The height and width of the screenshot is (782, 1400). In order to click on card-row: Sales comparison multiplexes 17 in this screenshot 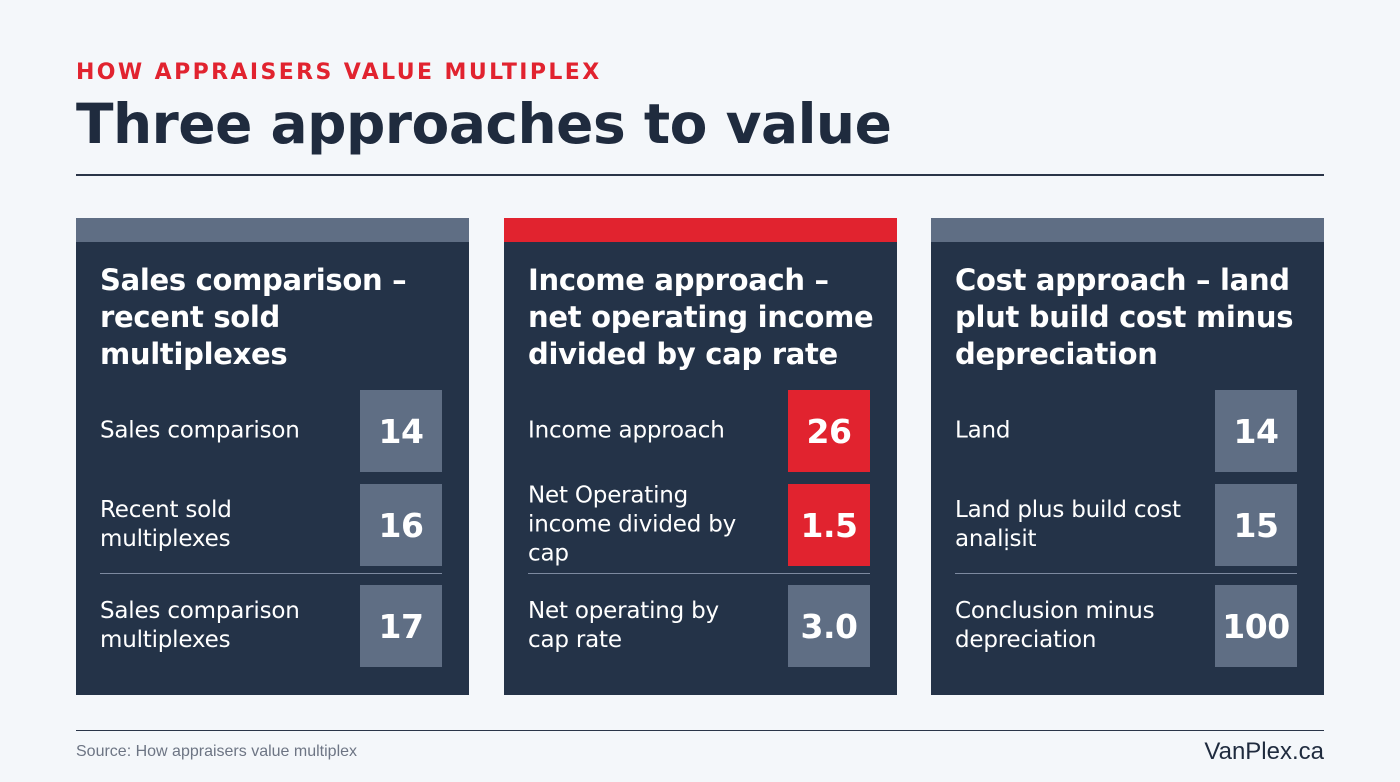, I will do `click(271, 626)`.